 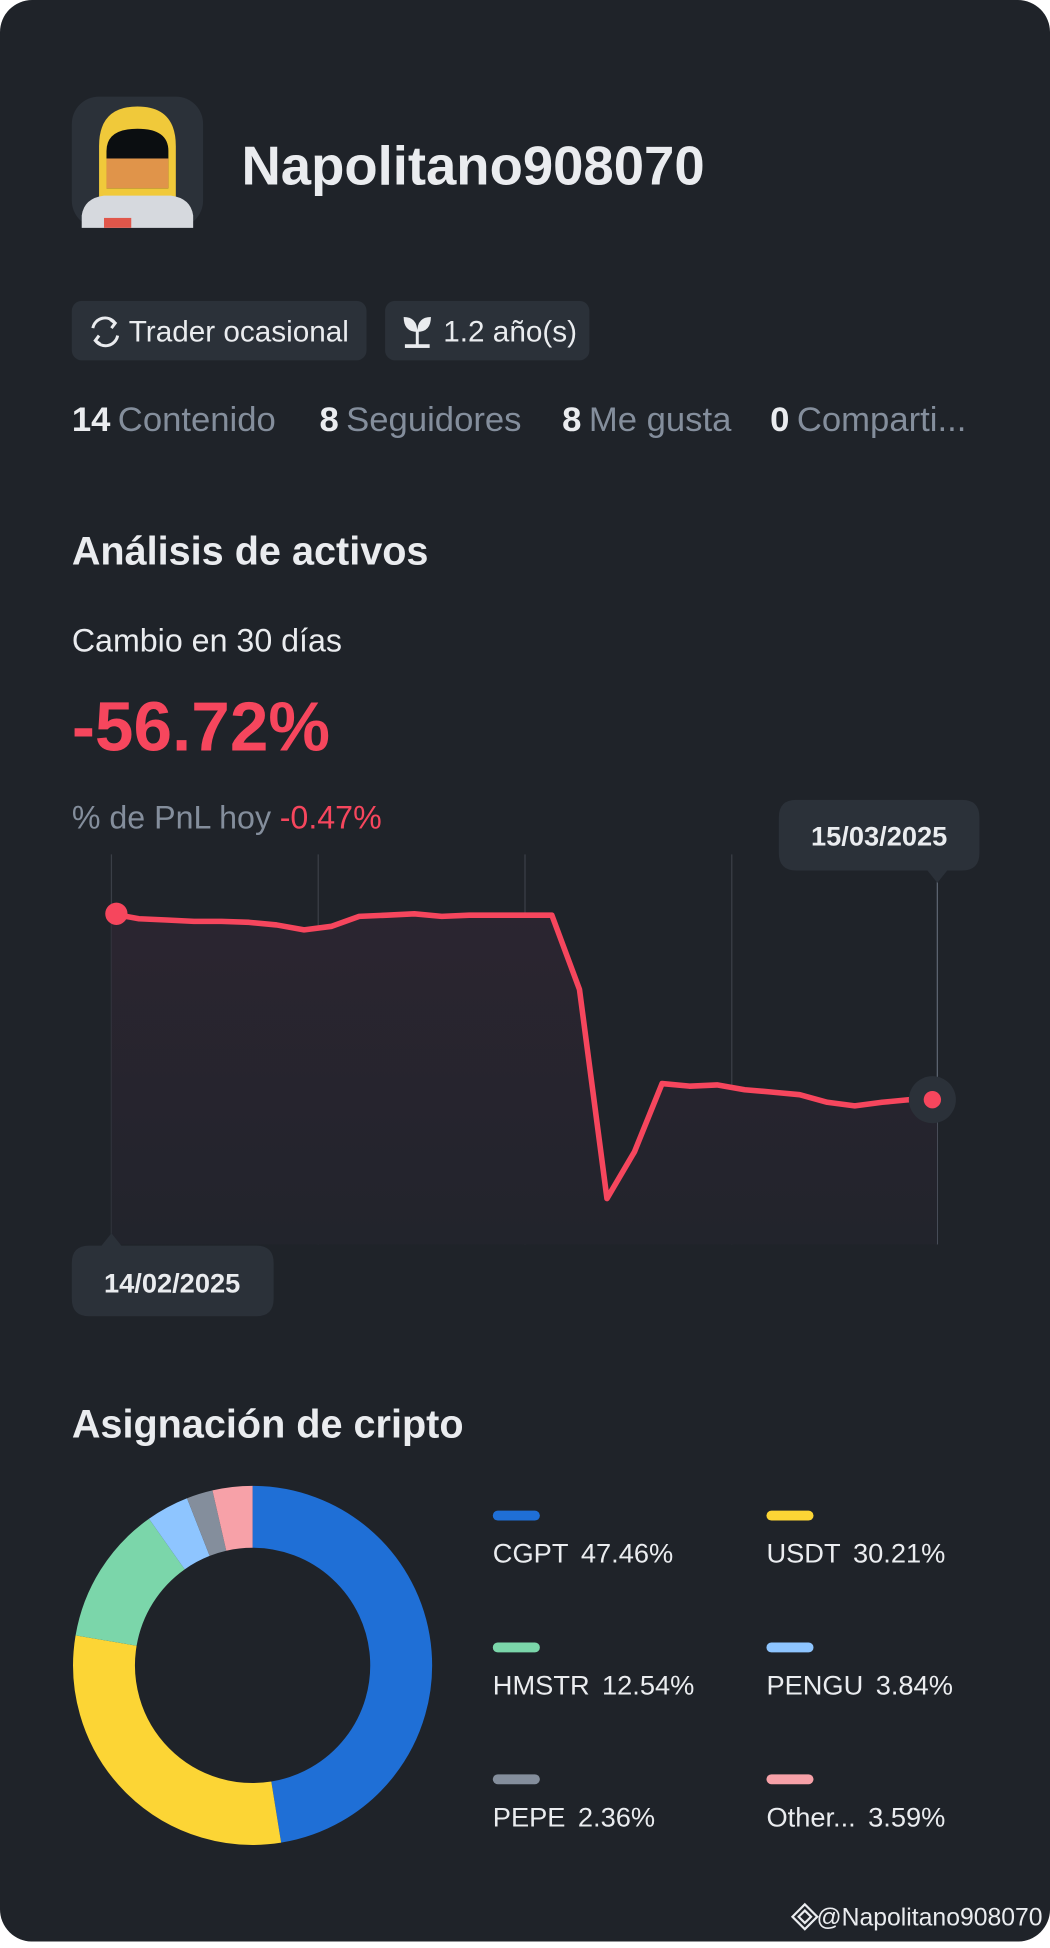 I want to click on line, so click(x=524, y=1056).